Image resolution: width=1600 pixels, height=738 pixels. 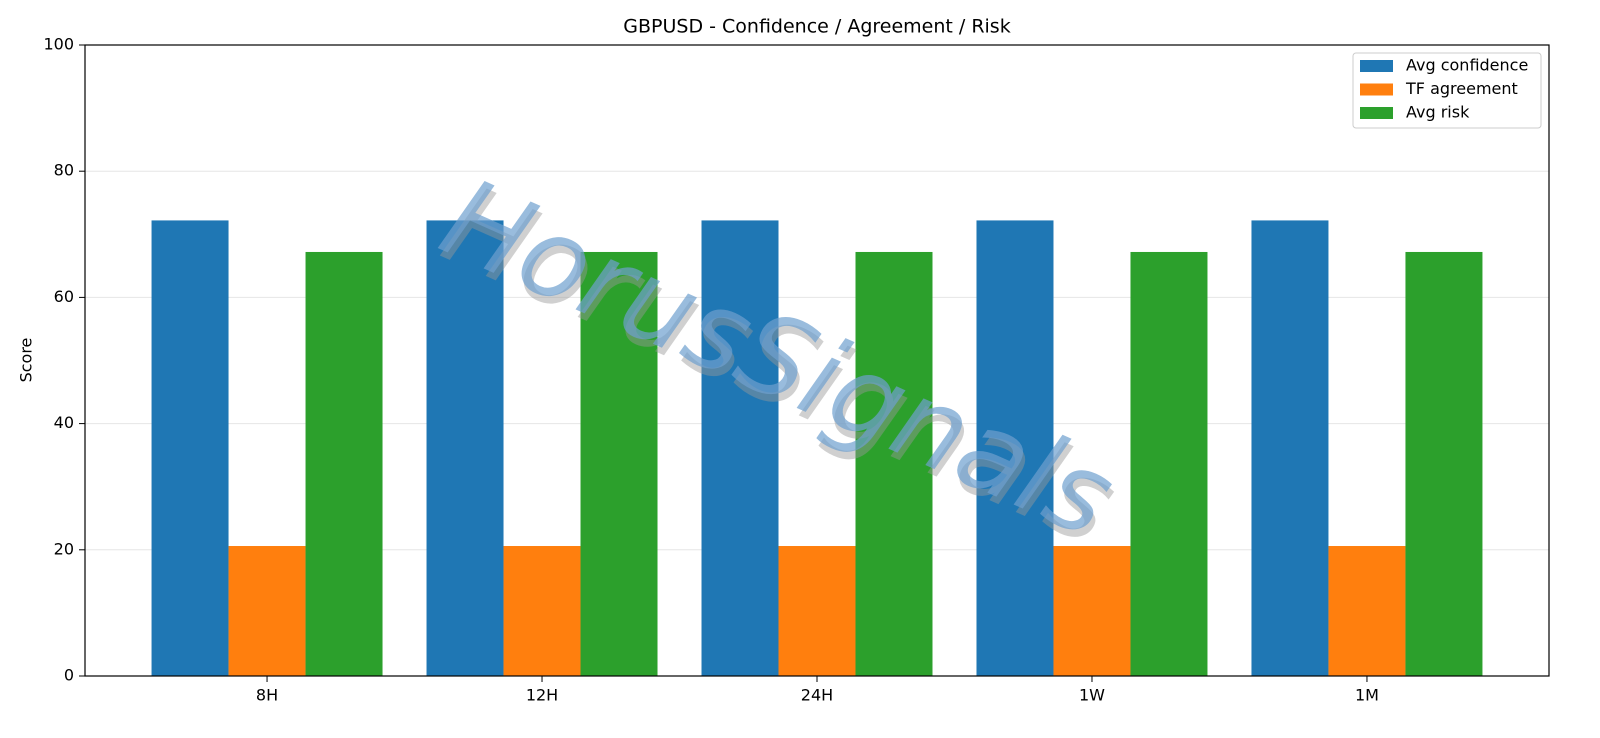 I want to click on y-axis-label: Score, so click(x=26, y=360).